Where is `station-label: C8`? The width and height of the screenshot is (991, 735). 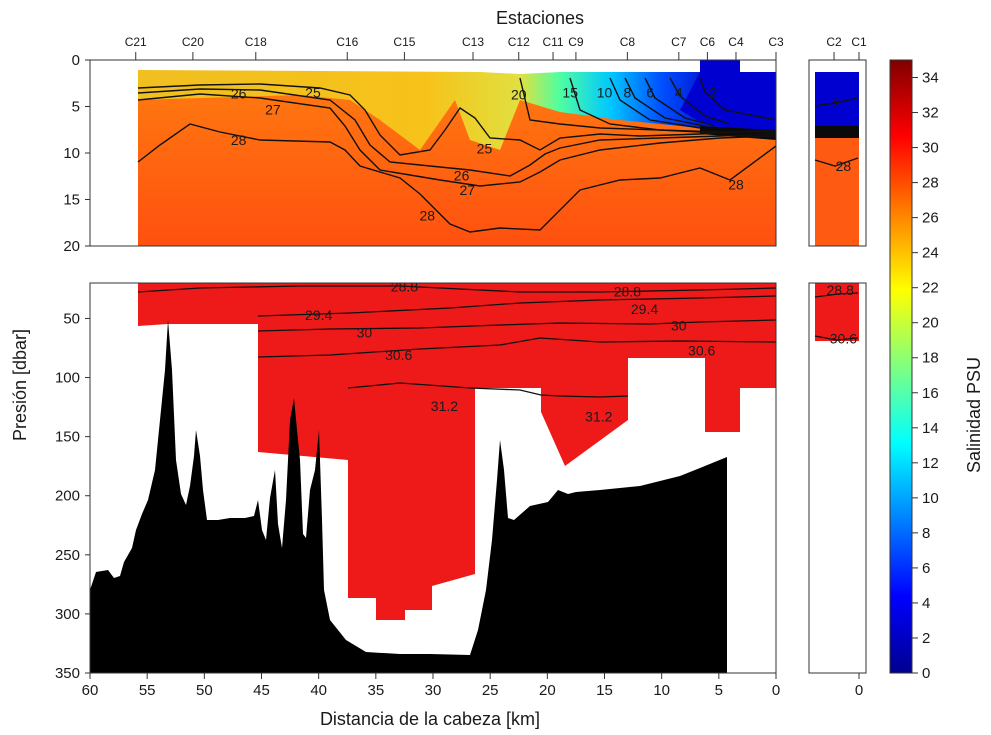 station-label: C8 is located at coordinates (628, 42).